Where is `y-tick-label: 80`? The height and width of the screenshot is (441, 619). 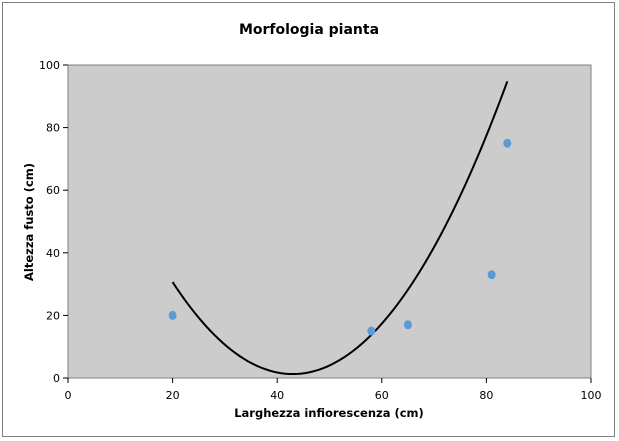
y-tick-label: 80 is located at coordinates (53, 128).